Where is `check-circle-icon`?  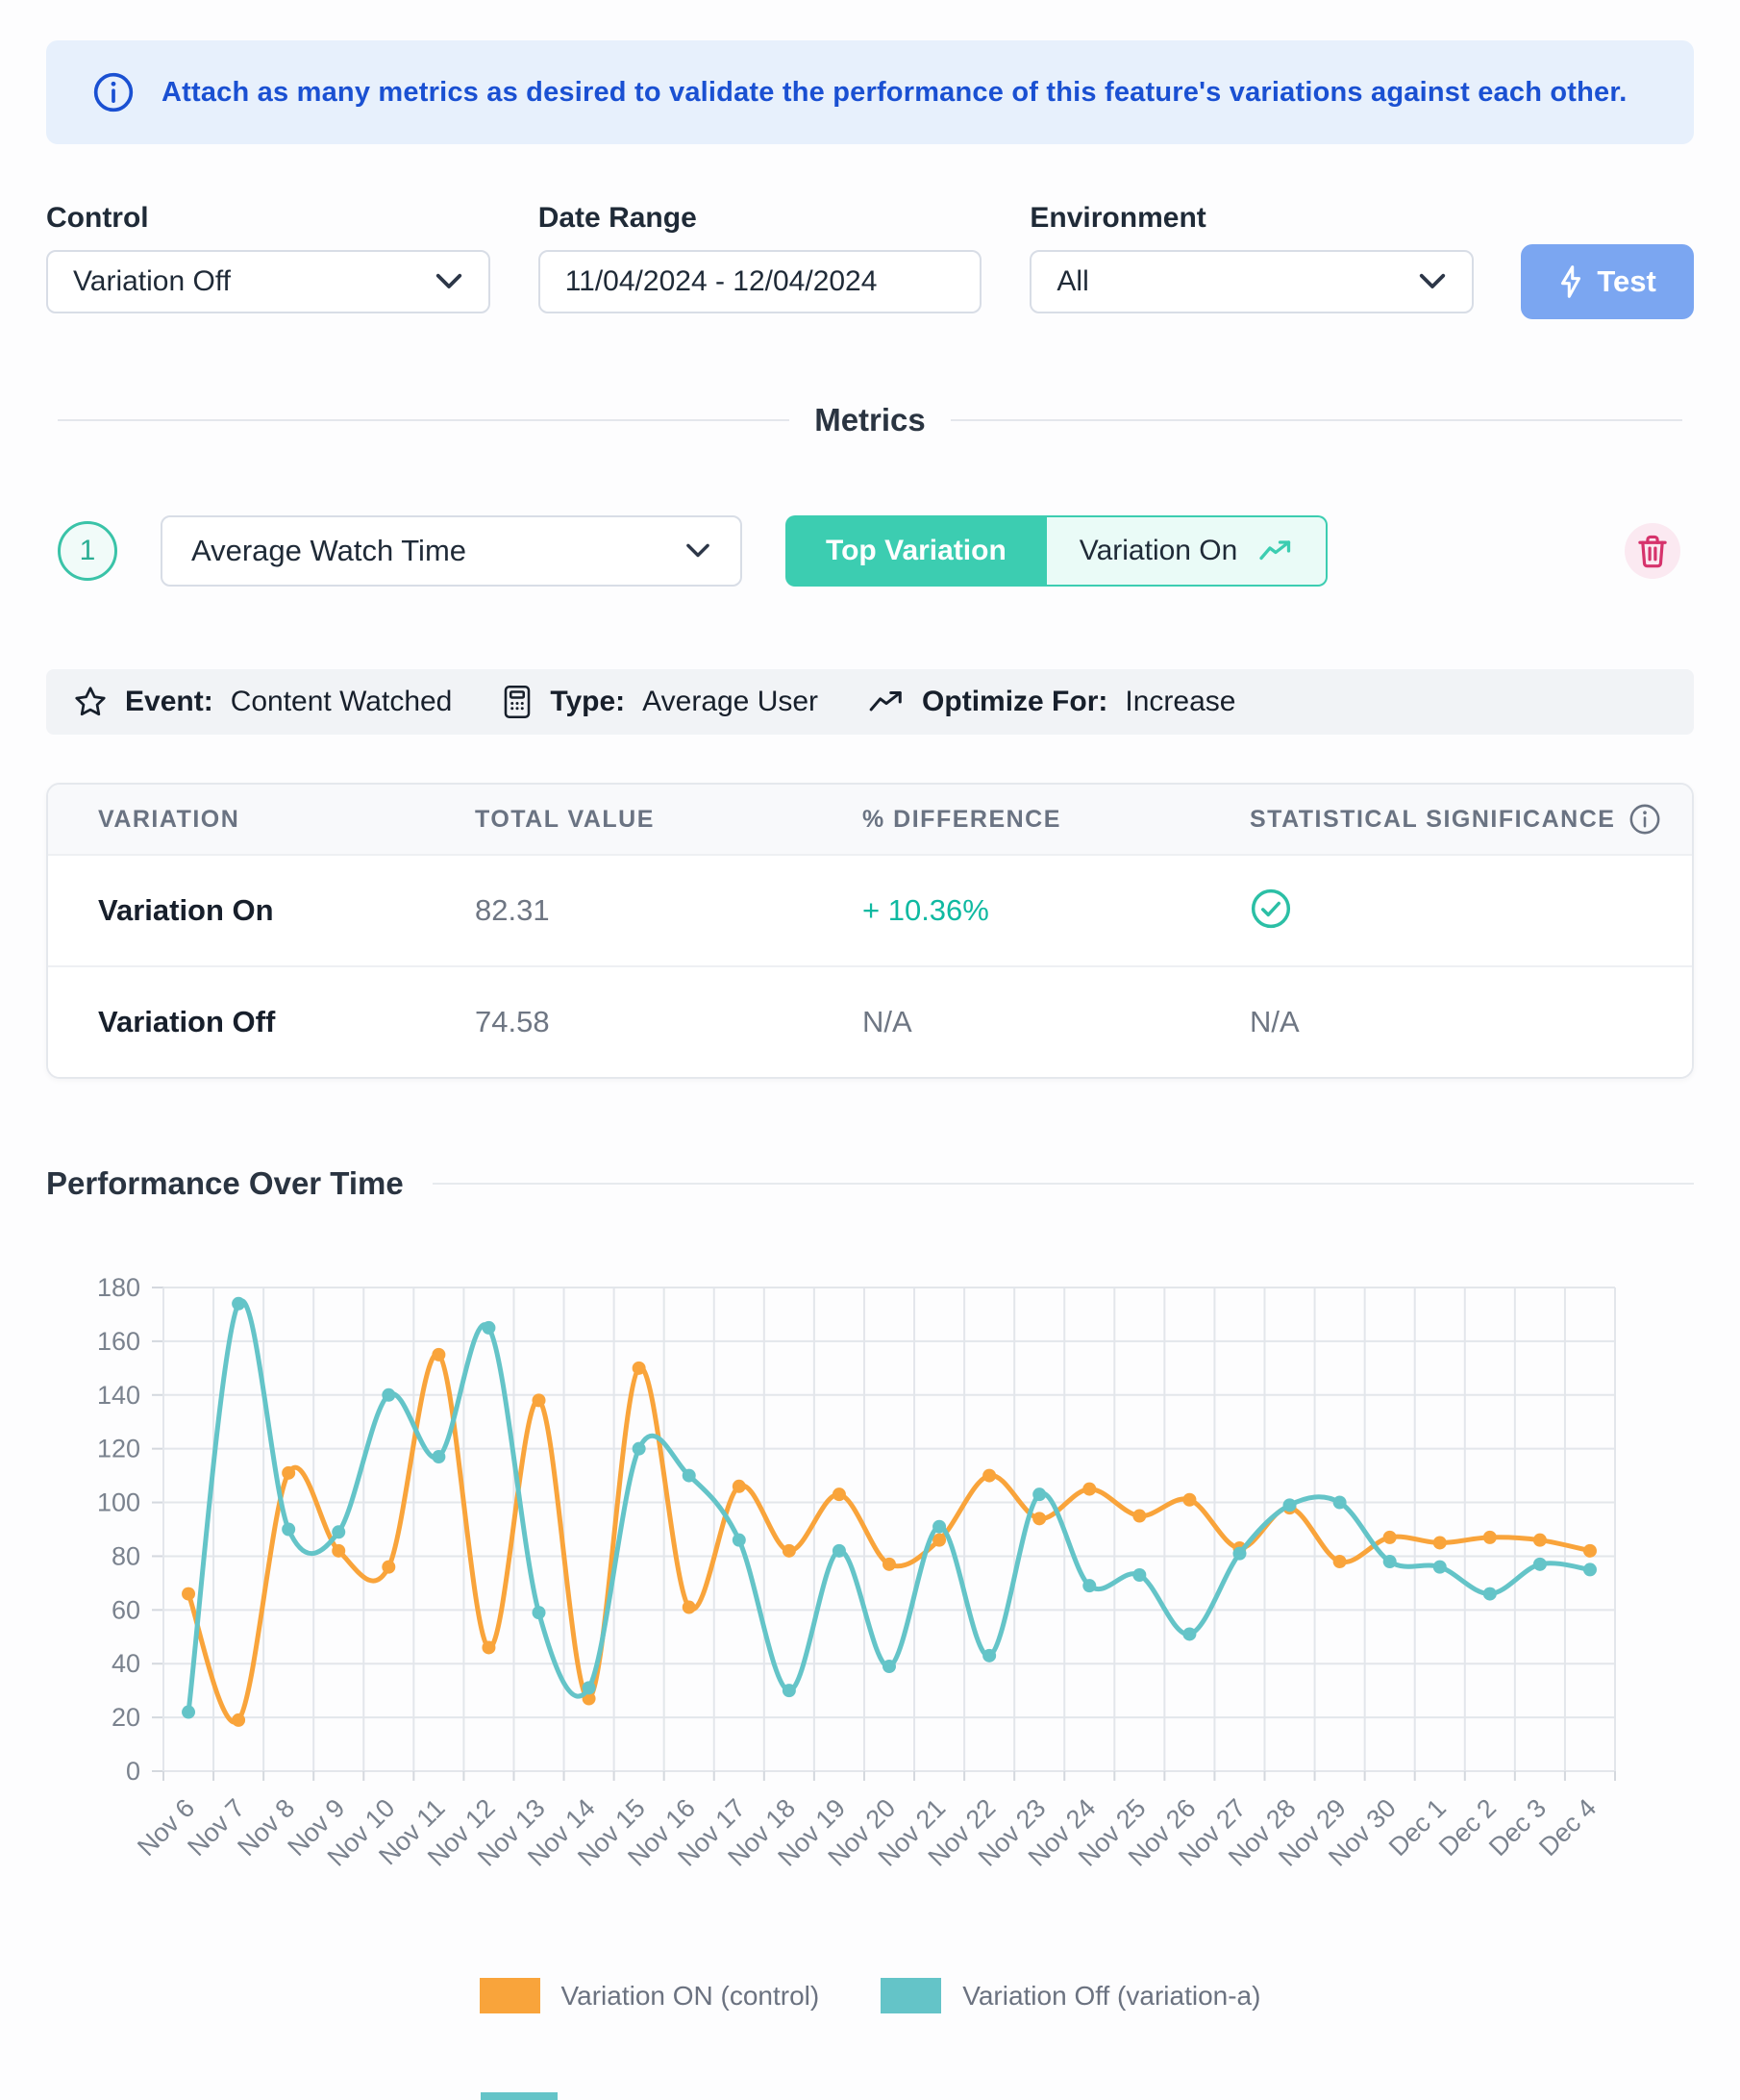
check-circle-icon is located at coordinates (1271, 908).